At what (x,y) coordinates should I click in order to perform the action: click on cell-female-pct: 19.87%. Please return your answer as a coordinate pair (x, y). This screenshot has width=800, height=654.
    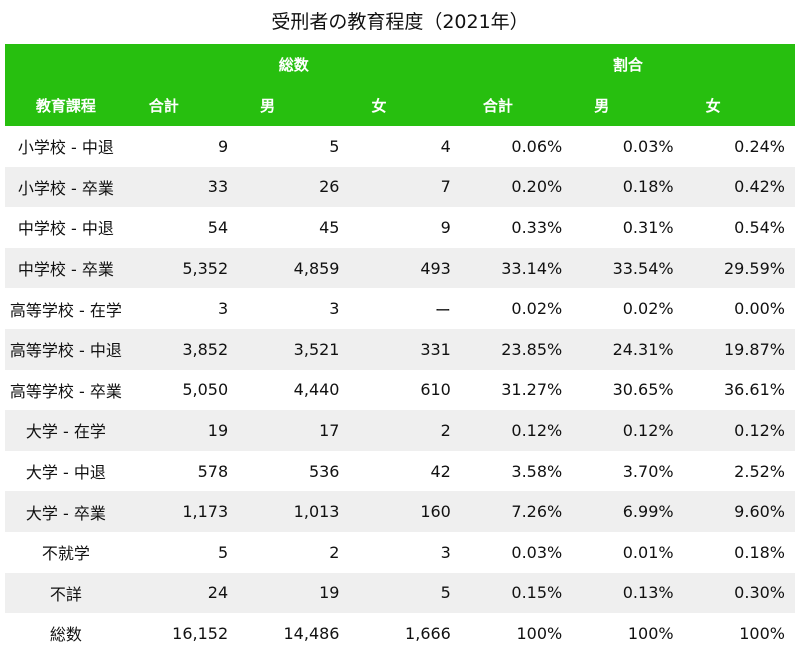
    Looking at the image, I should click on (739, 349).